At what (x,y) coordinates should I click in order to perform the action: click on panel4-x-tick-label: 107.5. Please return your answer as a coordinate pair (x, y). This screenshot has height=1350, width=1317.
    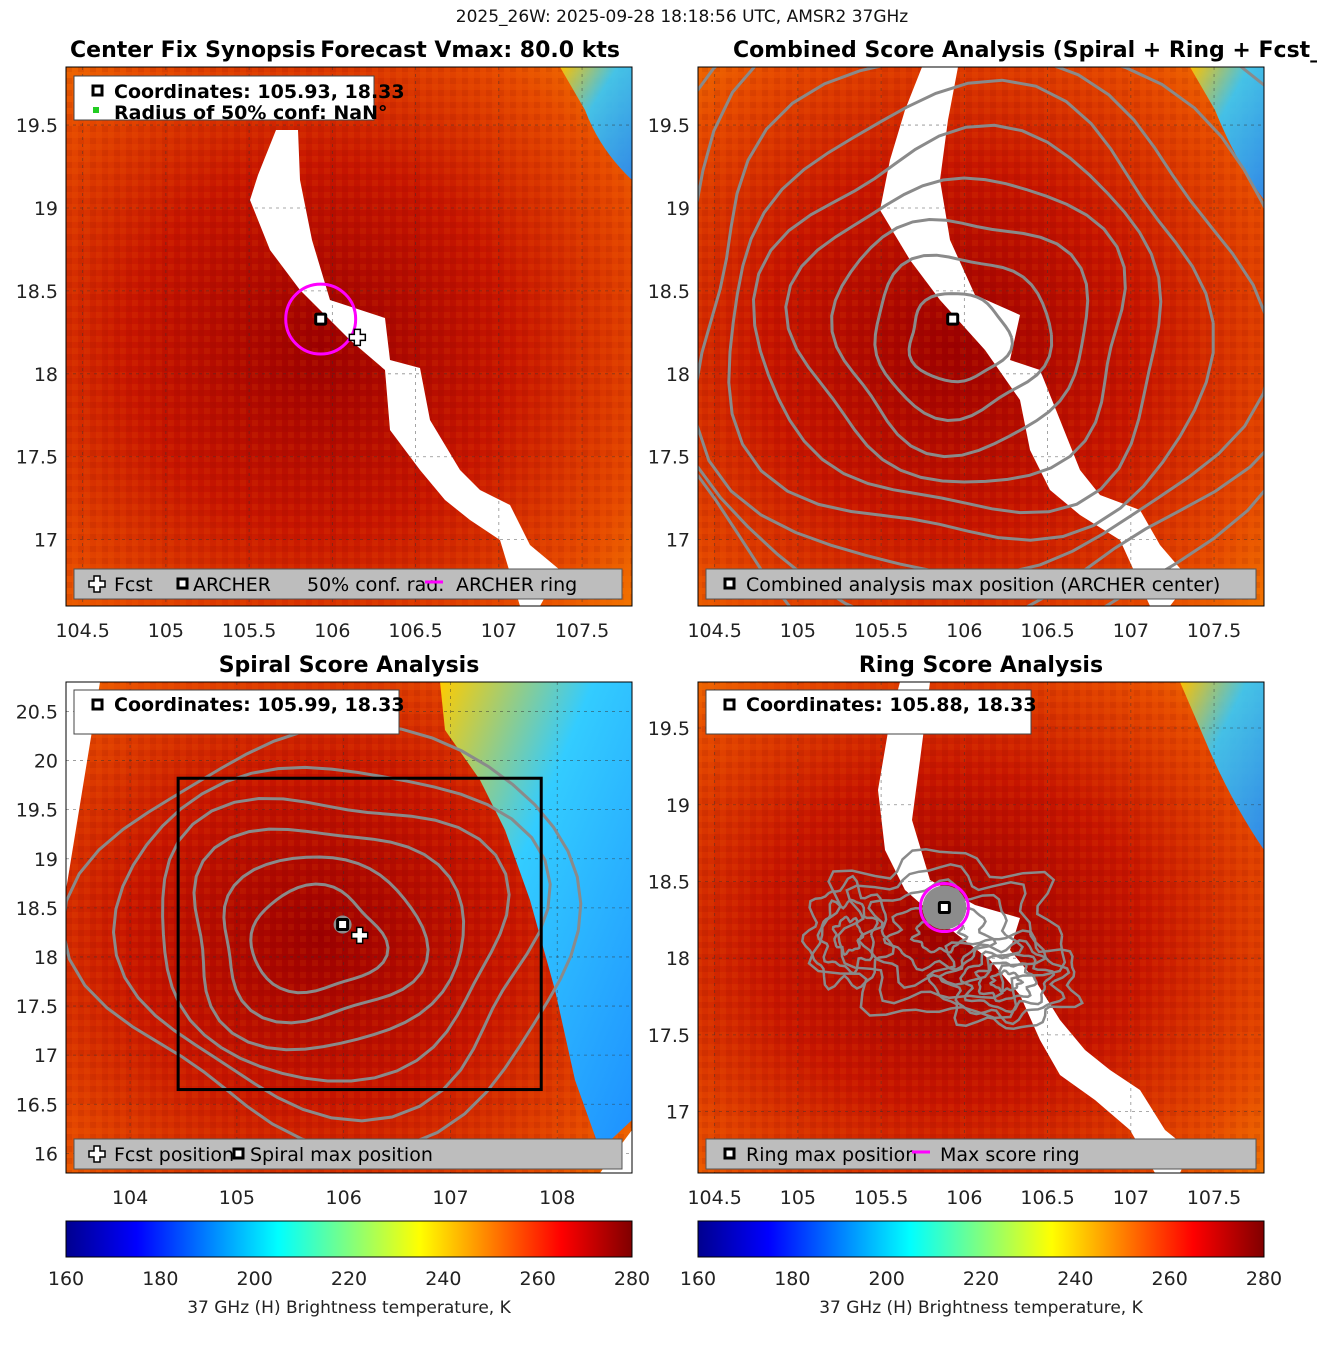
    Looking at the image, I should click on (1214, 1198).